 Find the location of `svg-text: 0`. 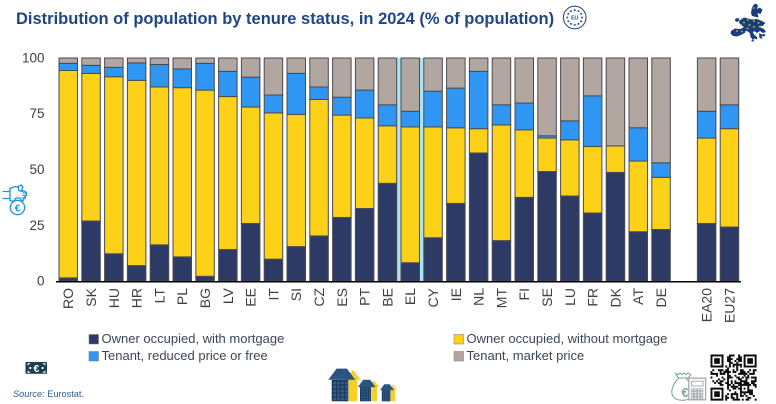

svg-text: 0 is located at coordinates (41, 281).